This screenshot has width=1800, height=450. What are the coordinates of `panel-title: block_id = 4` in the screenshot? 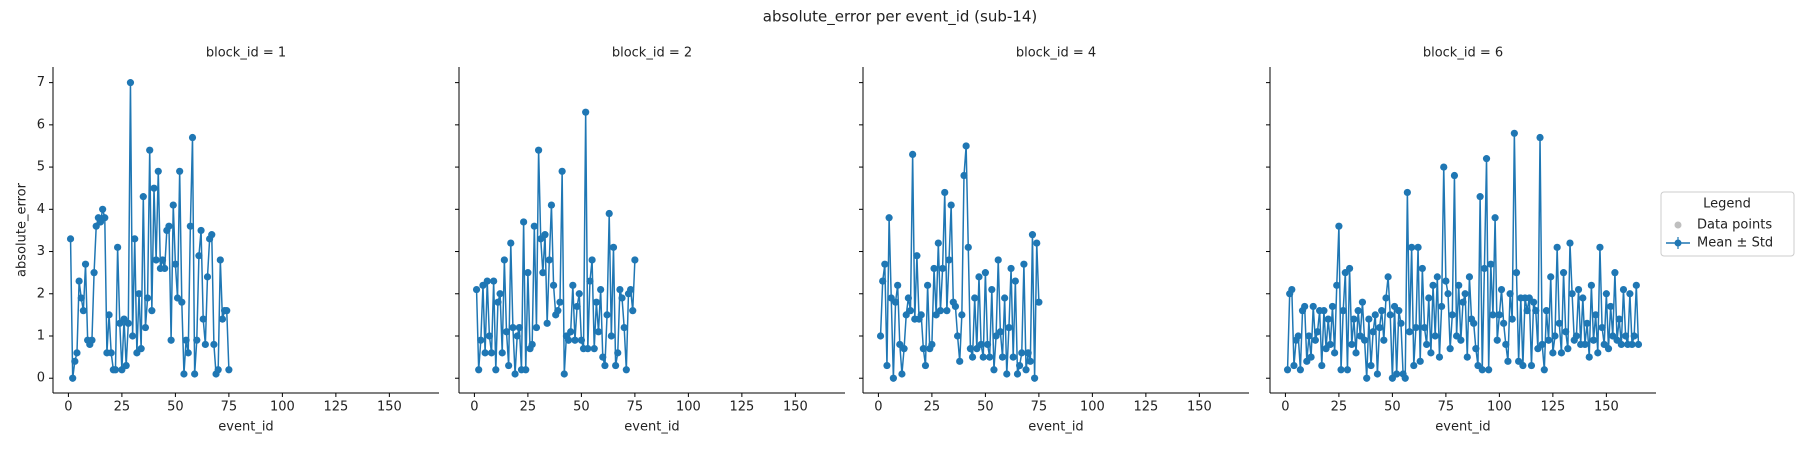 It's located at (1056, 53).